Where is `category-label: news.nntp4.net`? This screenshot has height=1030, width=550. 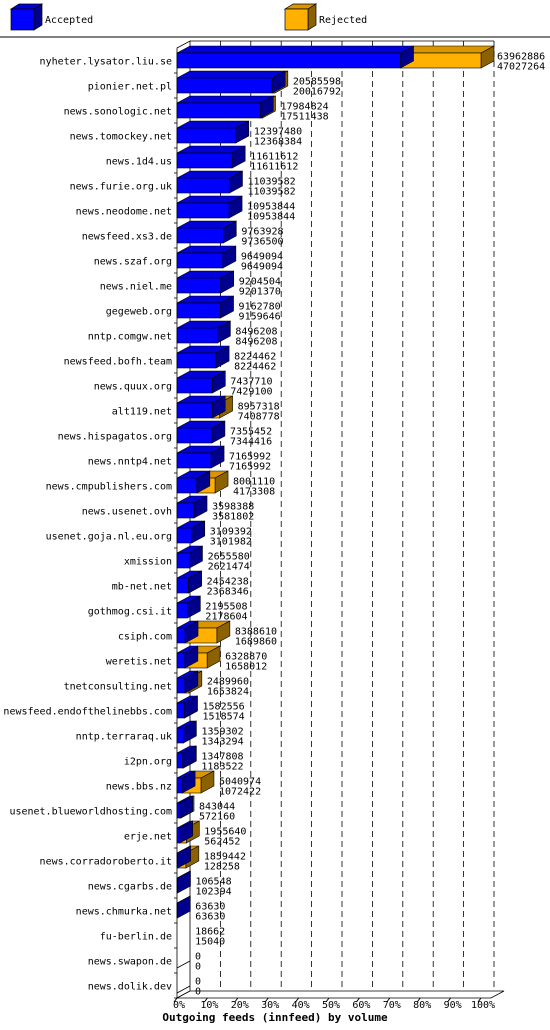
category-label: news.nntp4.net is located at coordinates (130, 462).